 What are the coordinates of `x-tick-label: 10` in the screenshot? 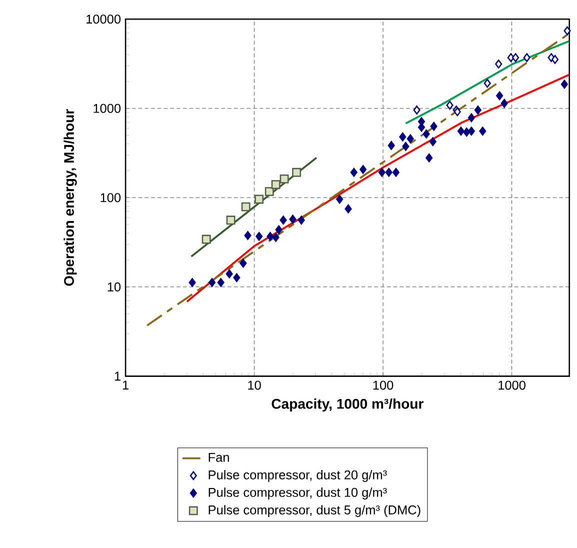 It's located at (254, 385).